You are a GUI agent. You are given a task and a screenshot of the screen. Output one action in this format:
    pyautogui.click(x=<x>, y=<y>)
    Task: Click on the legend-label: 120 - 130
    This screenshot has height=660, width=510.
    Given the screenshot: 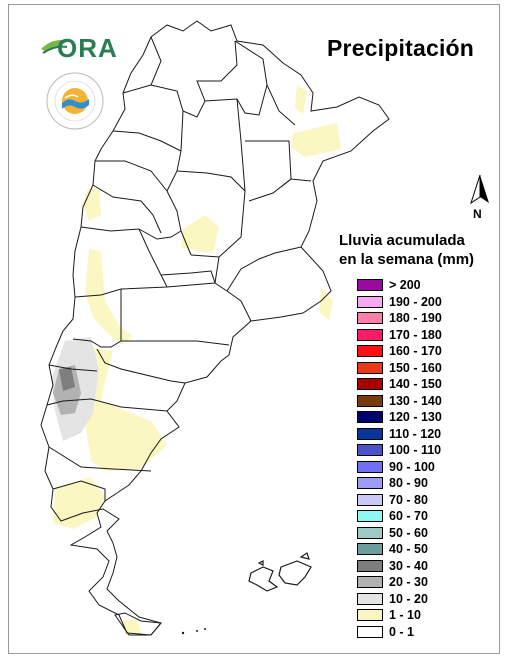 What is the action you would take?
    pyautogui.click(x=415, y=417)
    